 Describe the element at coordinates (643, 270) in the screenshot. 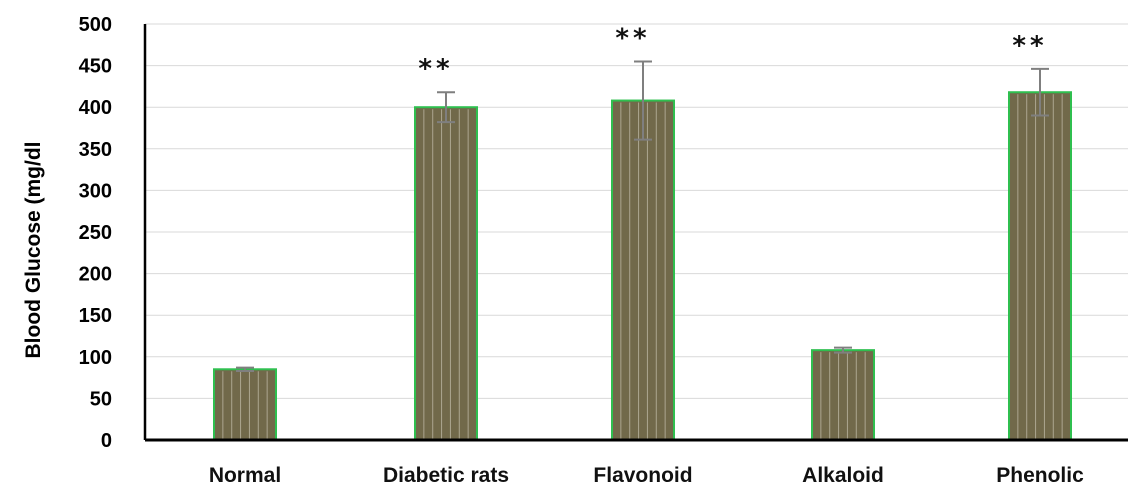

I see `bar-flavonoid` at that location.